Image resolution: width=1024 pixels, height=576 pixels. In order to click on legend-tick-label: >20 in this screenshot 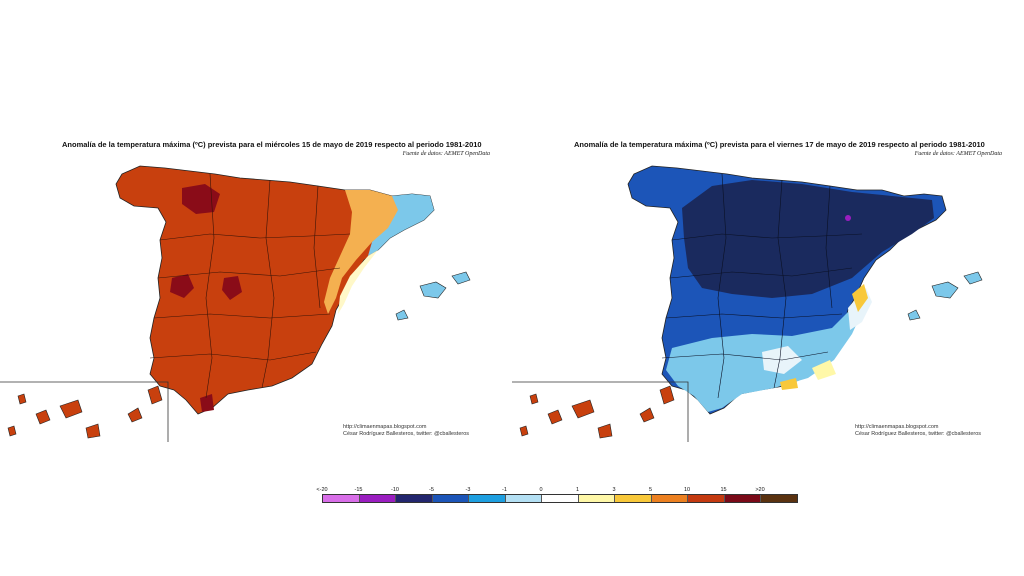, I will do `click(760, 490)`.